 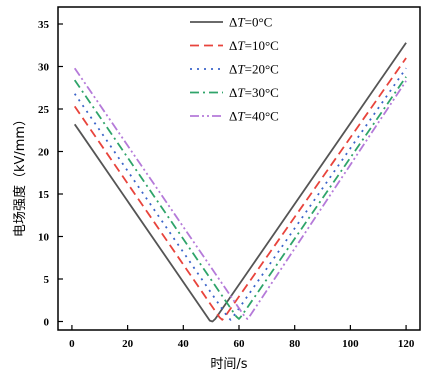 What do you see at coordinates (254, 69) in the screenshot?
I see `legend-label-2: ΔT=20°C` at bounding box center [254, 69].